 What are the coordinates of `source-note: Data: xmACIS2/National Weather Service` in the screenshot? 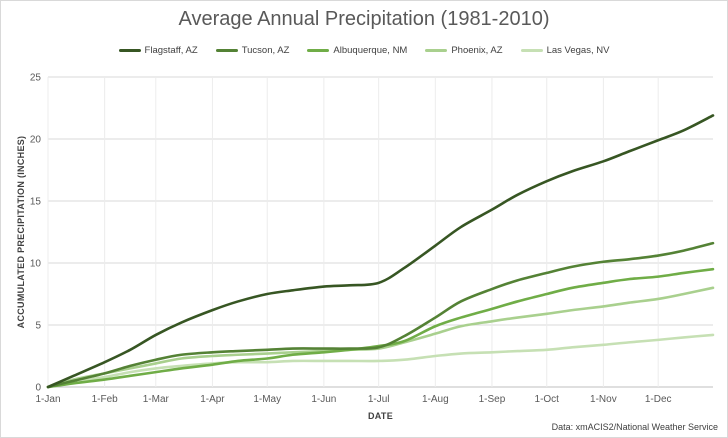 It's located at (634, 427).